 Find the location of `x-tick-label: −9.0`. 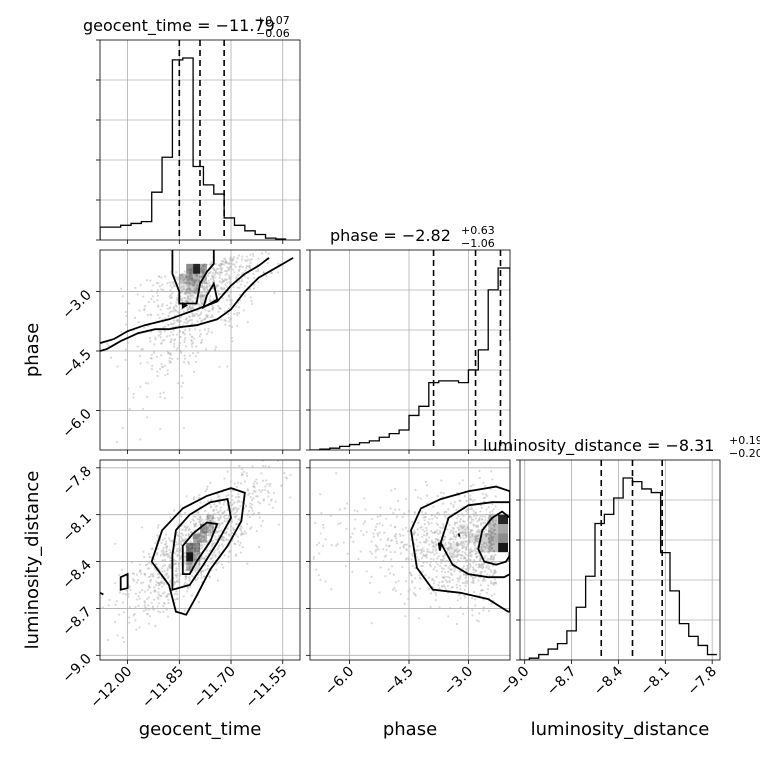

x-tick-label: −9.0 is located at coordinates (514, 681).